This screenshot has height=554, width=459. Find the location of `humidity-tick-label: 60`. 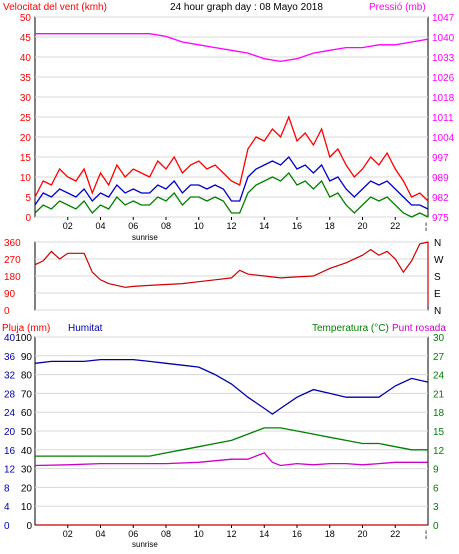

humidity-tick-label: 60 is located at coordinates (27, 413).